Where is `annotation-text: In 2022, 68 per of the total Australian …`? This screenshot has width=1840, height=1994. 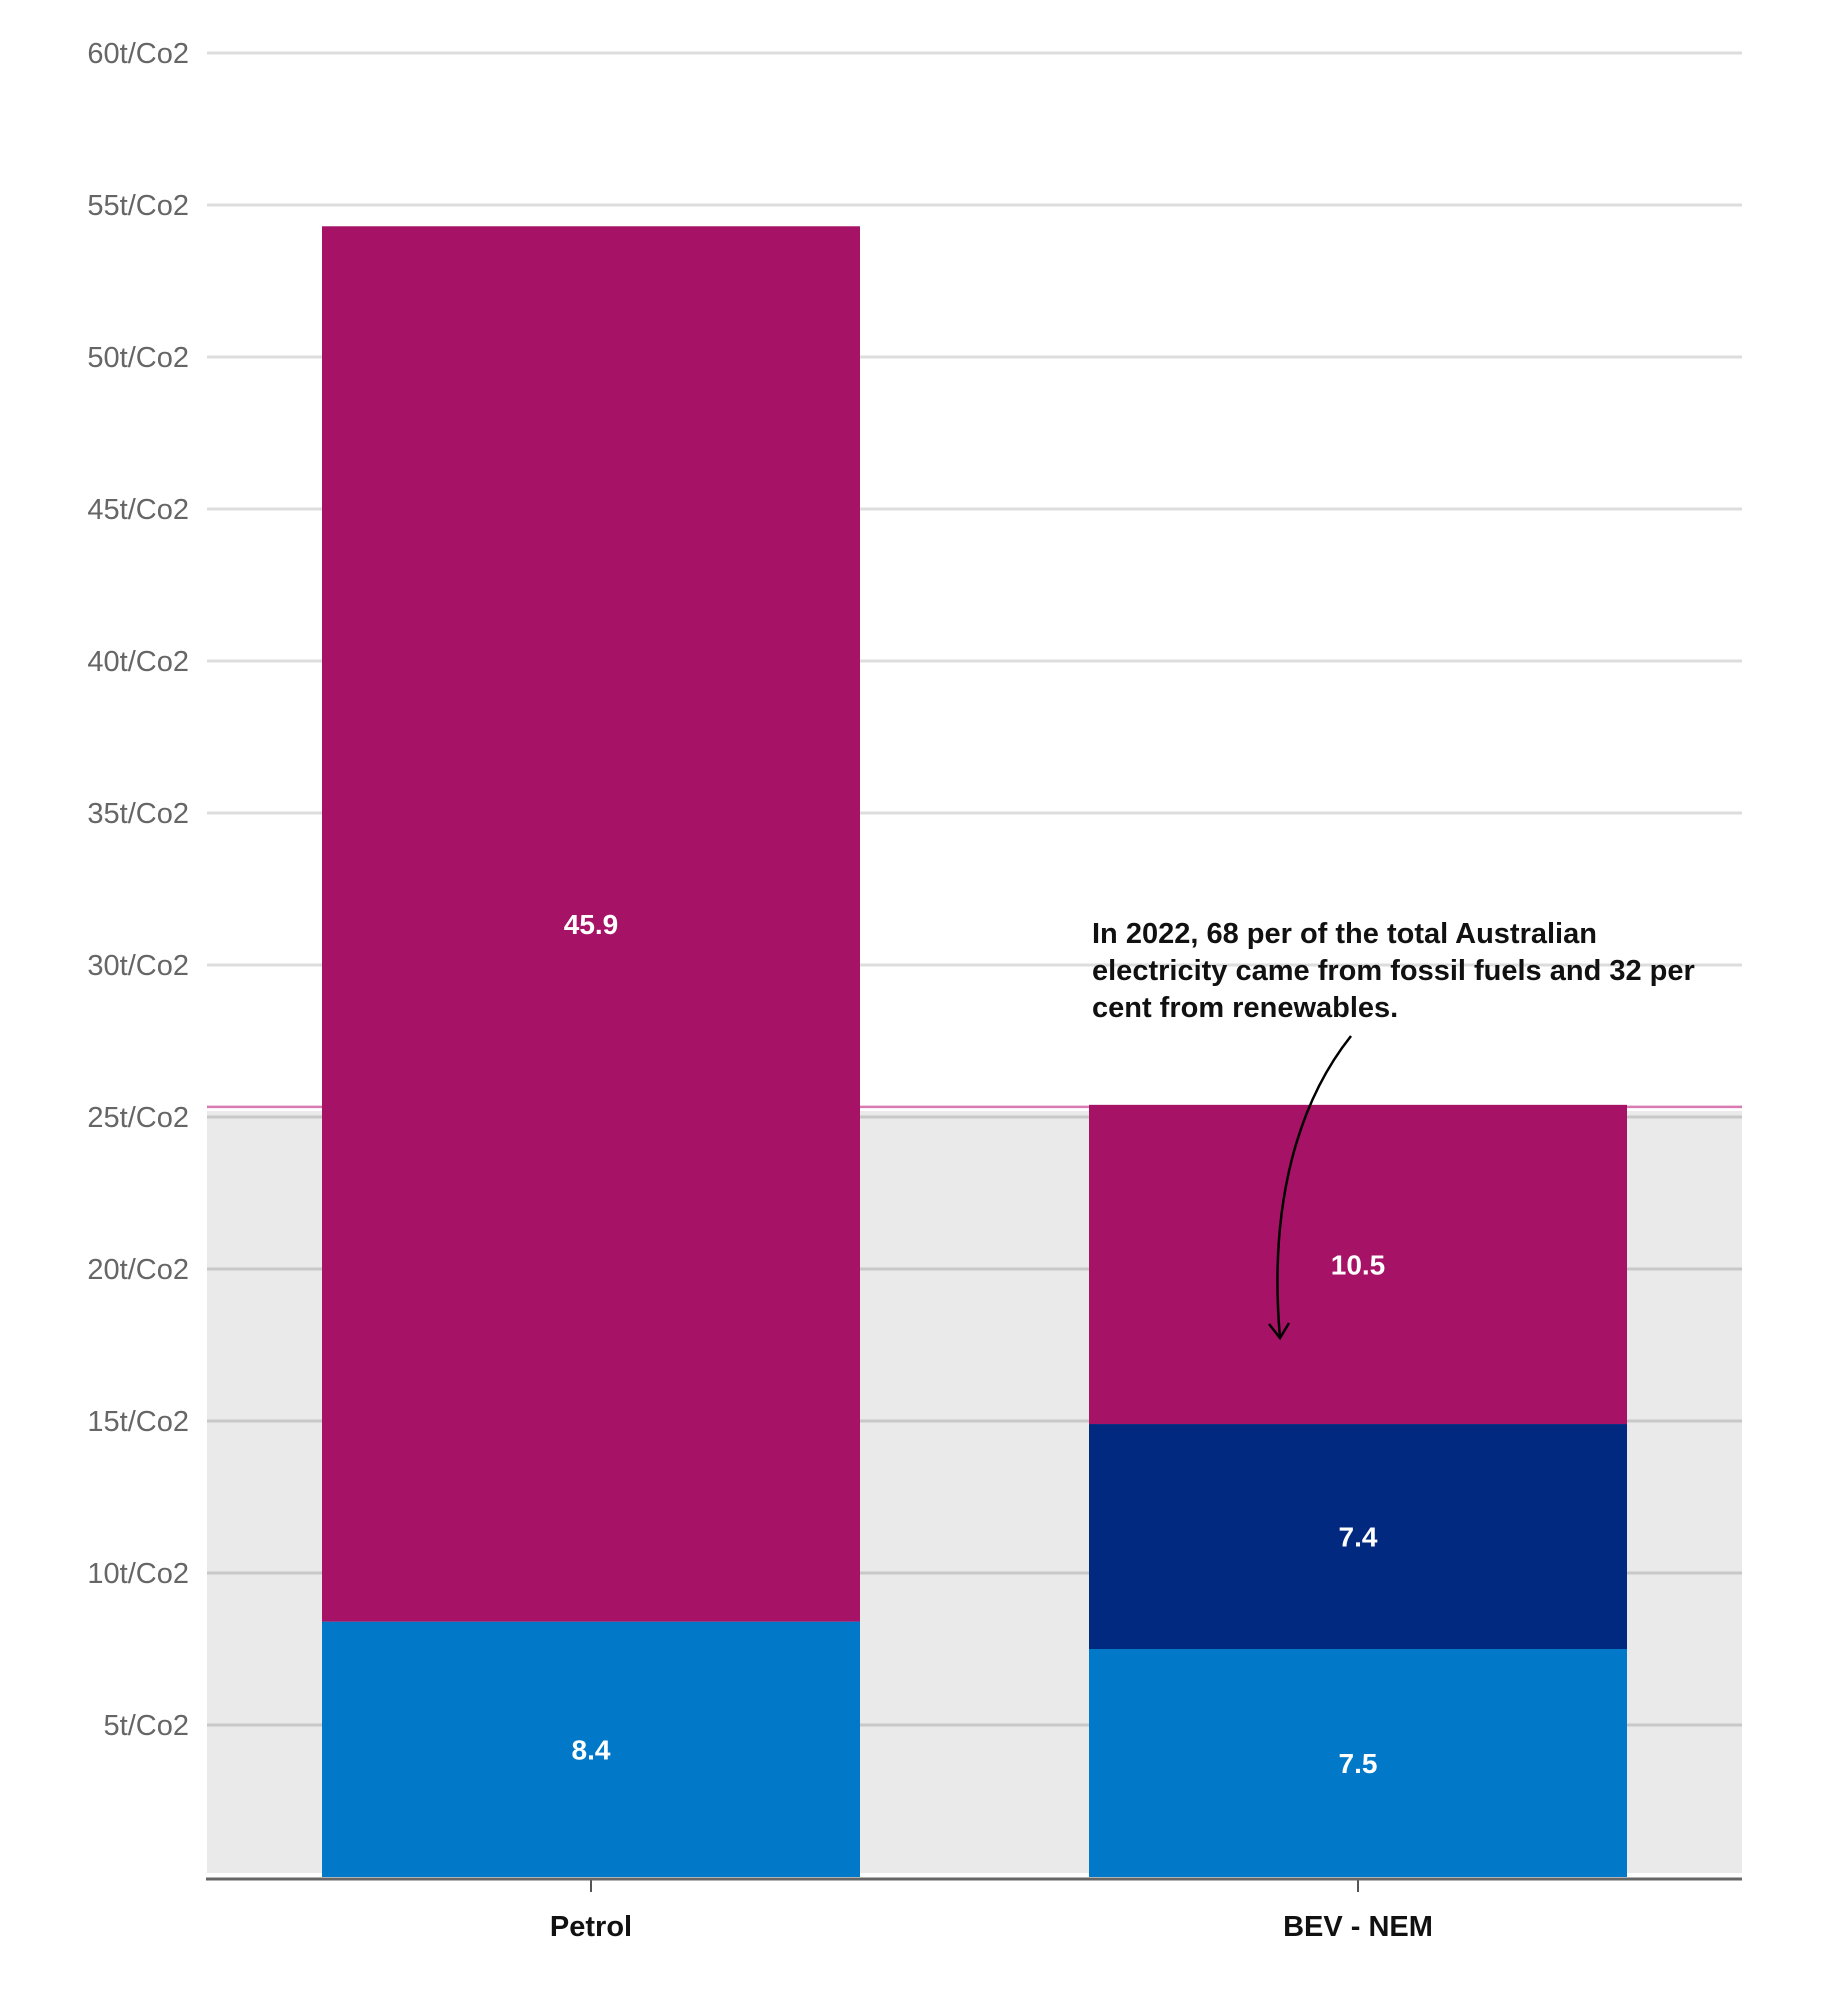 annotation-text: In 2022, 68 per of the total Australian … is located at coordinates (1422, 971).